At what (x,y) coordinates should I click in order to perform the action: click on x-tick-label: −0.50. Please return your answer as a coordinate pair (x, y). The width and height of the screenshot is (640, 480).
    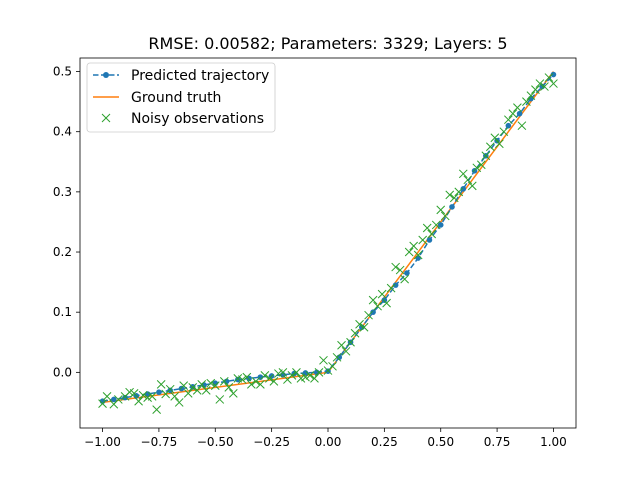
    Looking at the image, I should click on (215, 442).